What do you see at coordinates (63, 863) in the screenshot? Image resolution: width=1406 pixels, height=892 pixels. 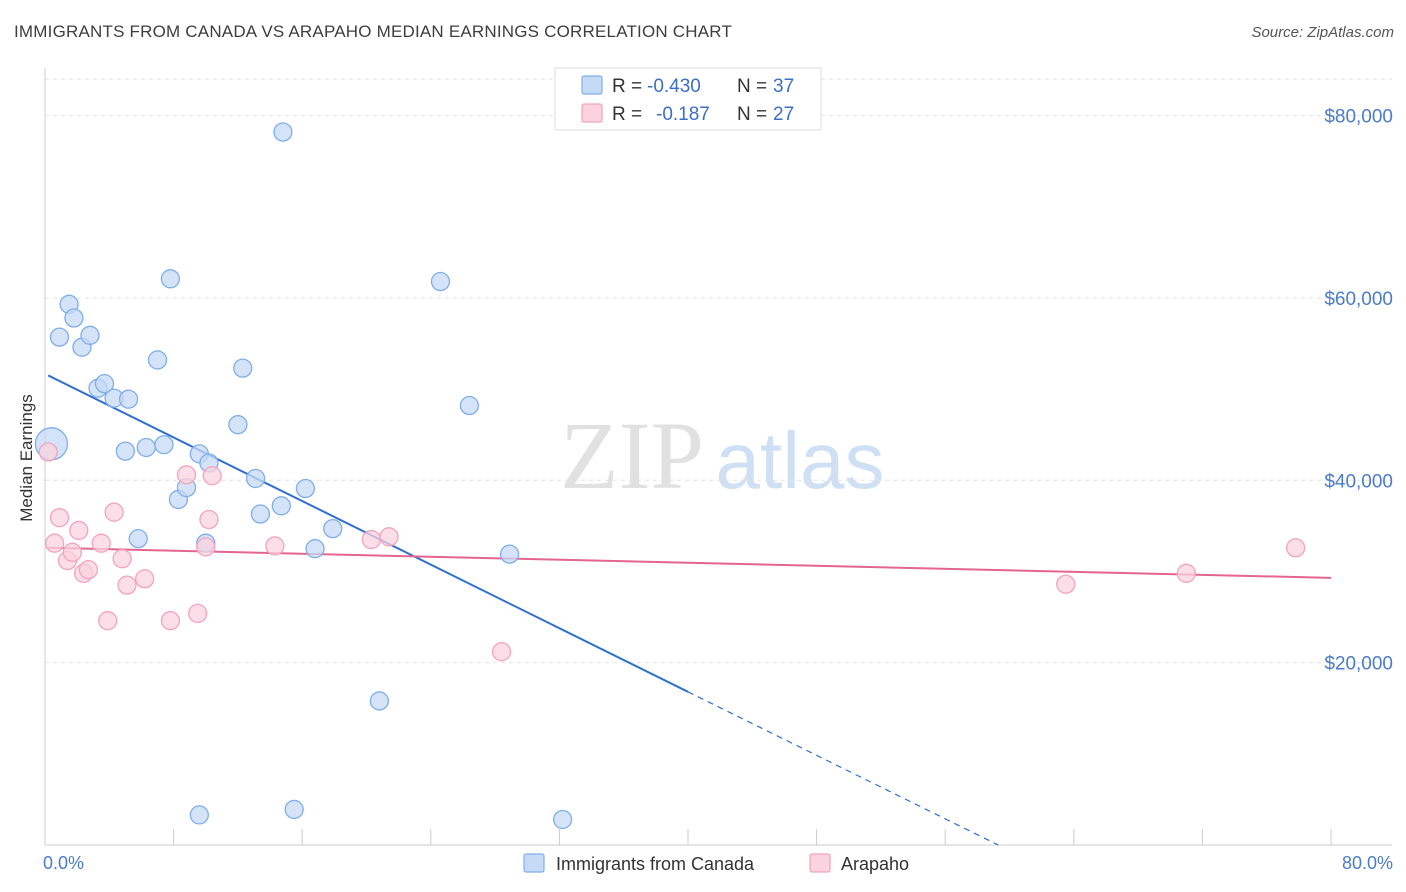 I see `x-tick-label-start: 0.0%` at bounding box center [63, 863].